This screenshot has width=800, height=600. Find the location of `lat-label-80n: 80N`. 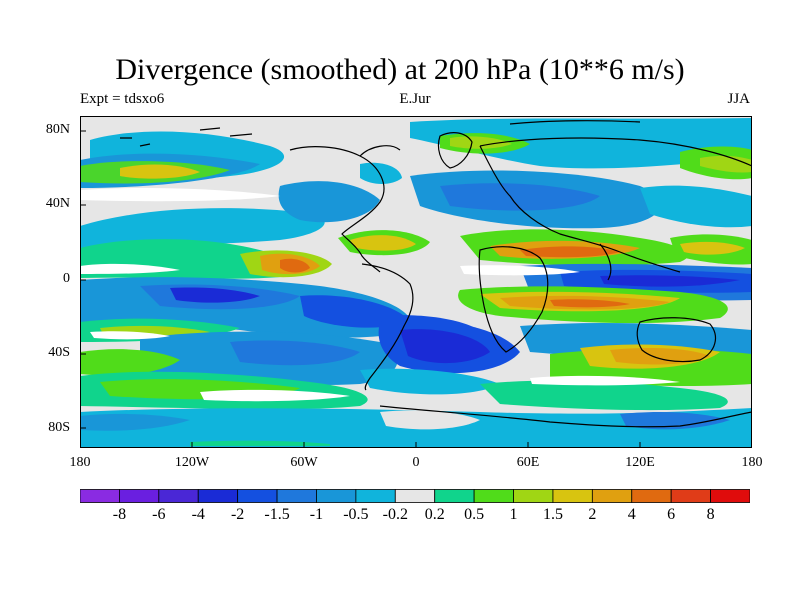

lat-label-80n: 80N is located at coordinates (57, 129).